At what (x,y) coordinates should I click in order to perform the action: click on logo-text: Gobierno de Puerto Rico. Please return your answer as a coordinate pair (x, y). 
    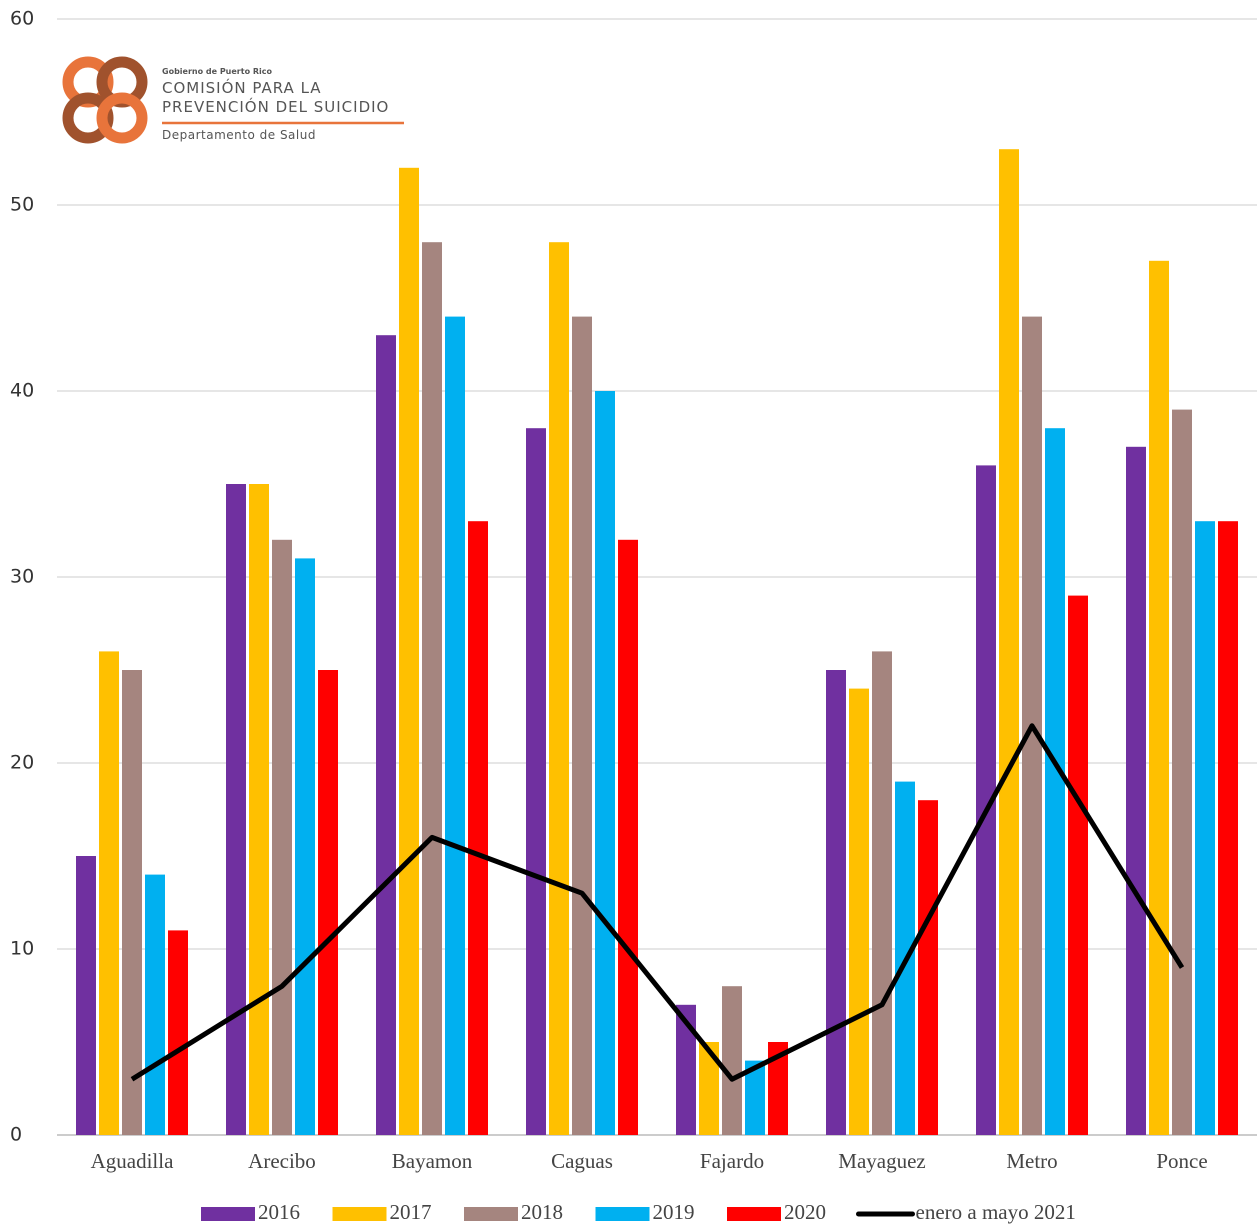
    Looking at the image, I should click on (217, 71).